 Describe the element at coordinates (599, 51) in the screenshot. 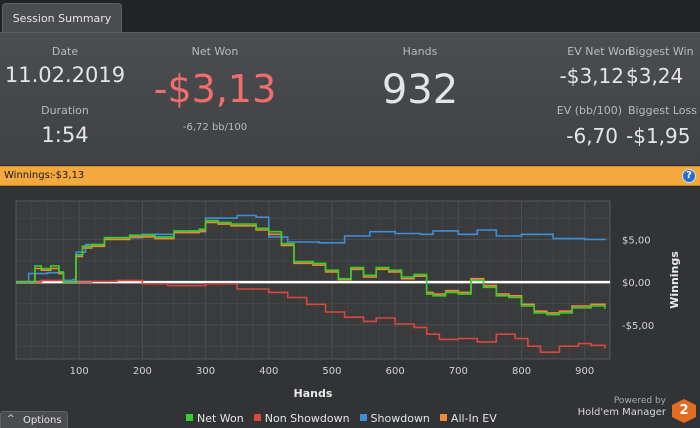

I see `ev-netwon-label: EV Net Won` at that location.